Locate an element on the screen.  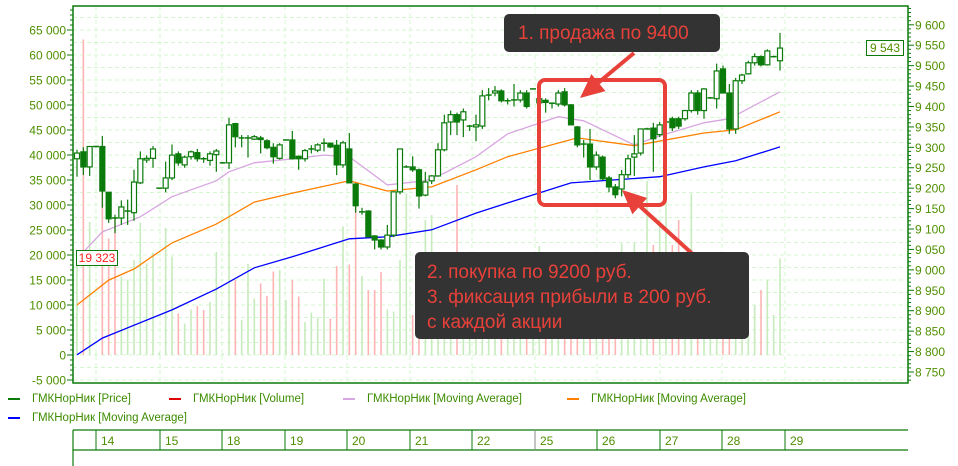
legend-item-price: ГМКНорНик [Price] is located at coordinates (69, 399).